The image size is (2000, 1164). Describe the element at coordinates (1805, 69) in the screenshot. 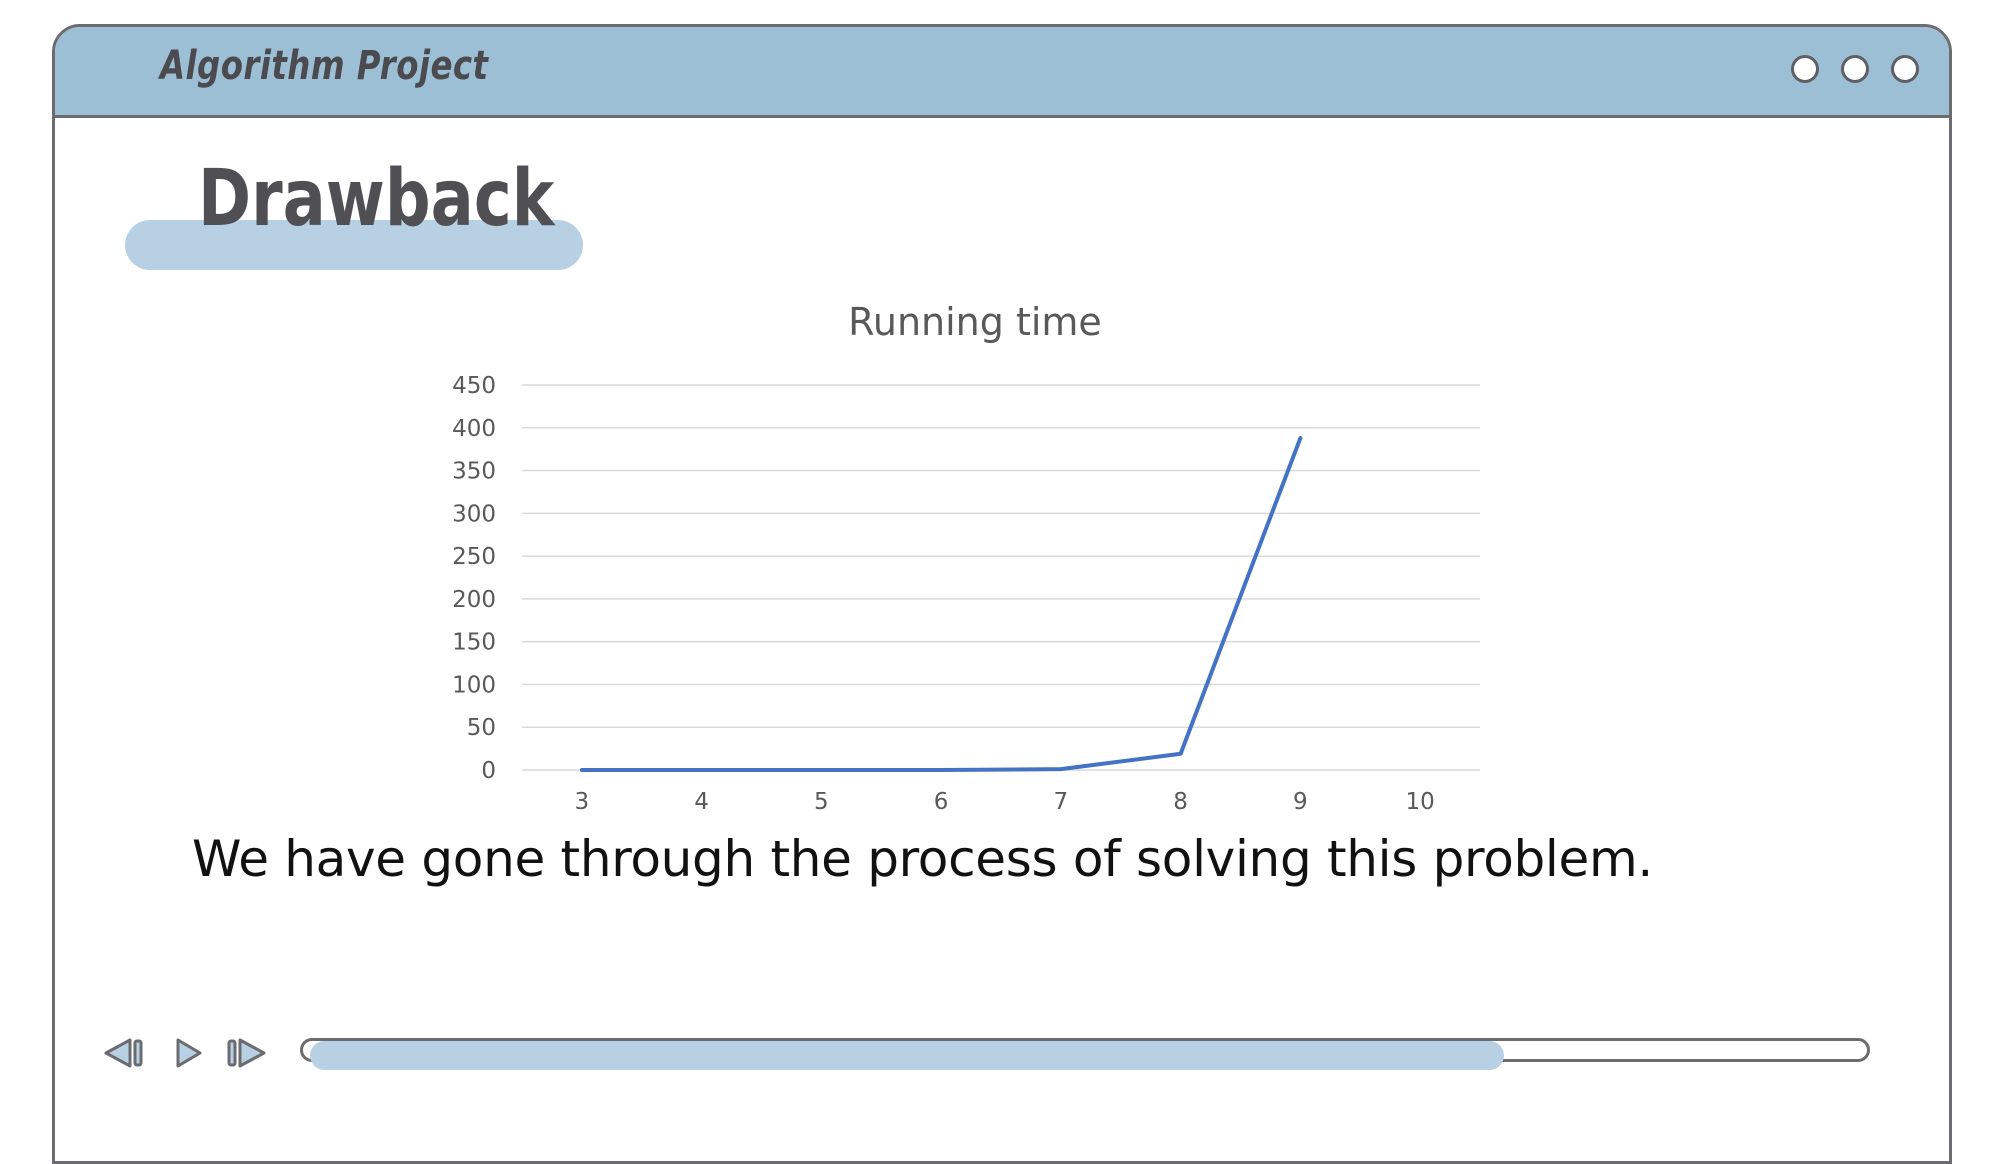

I see `window-circle-1-icon` at that location.